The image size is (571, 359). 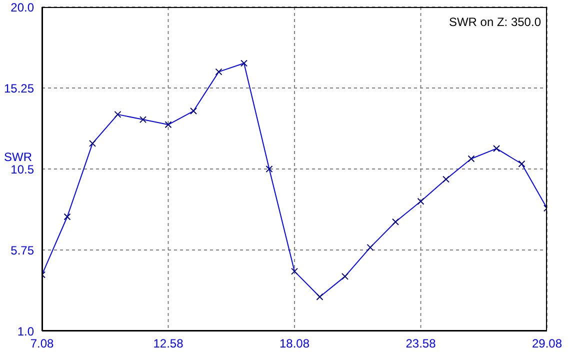 What do you see at coordinates (18, 157) in the screenshot?
I see `y-axis-title: SWR` at bounding box center [18, 157].